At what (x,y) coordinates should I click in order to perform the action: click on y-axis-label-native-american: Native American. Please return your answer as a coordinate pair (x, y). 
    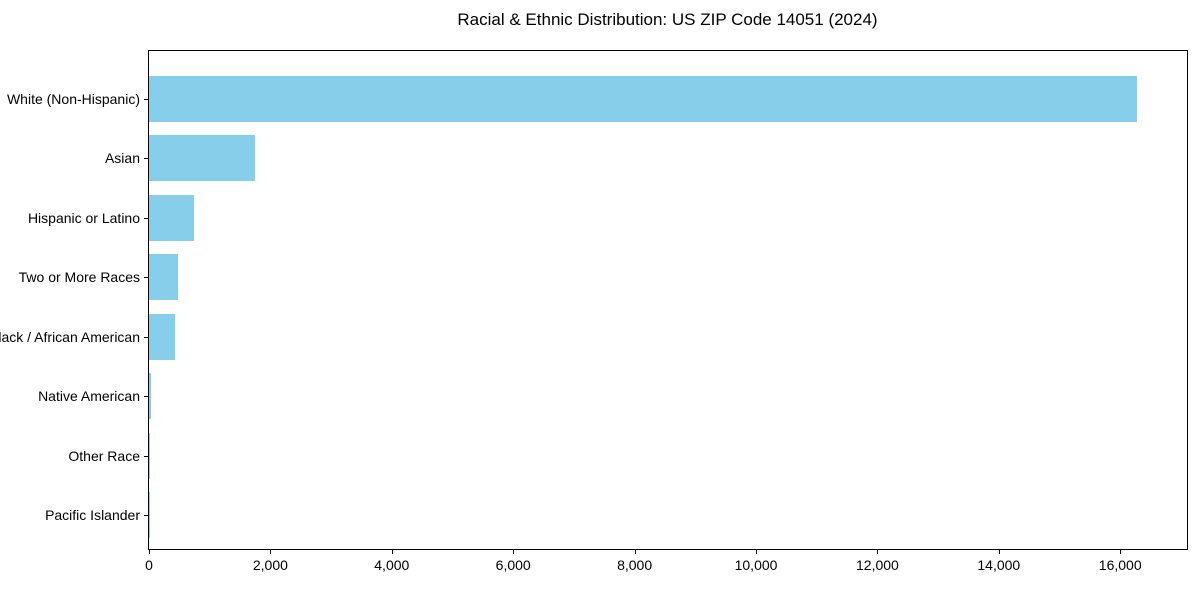
    Looking at the image, I should click on (89, 396).